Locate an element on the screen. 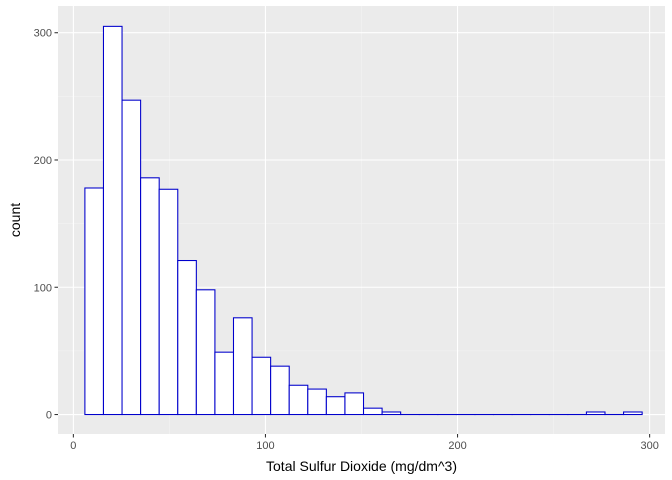 The image size is (672, 480). x-tick-label: 100 is located at coordinates (265, 446).